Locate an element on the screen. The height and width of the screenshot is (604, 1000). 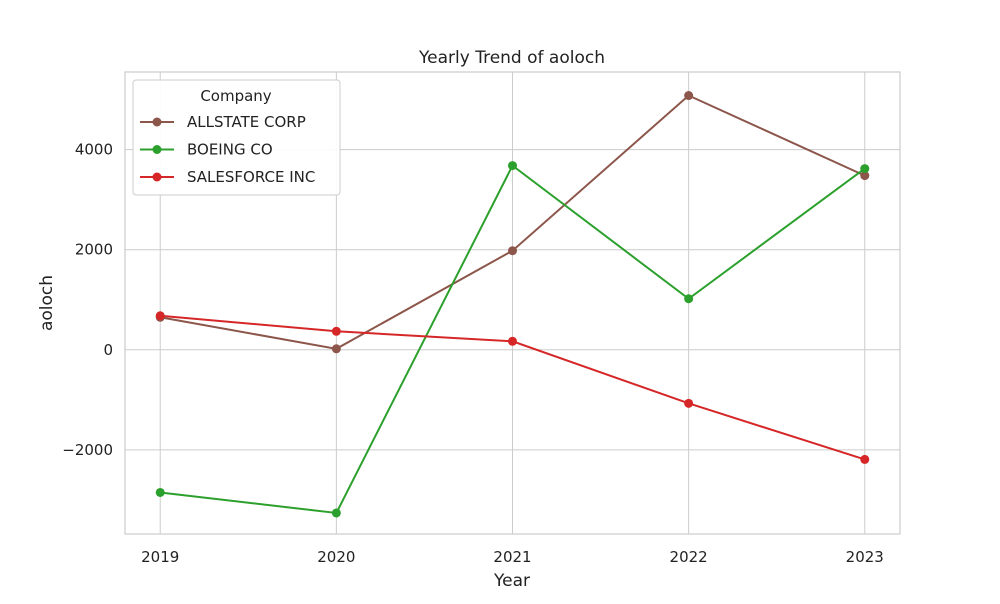
x-axis-label: Year is located at coordinates (511, 581).